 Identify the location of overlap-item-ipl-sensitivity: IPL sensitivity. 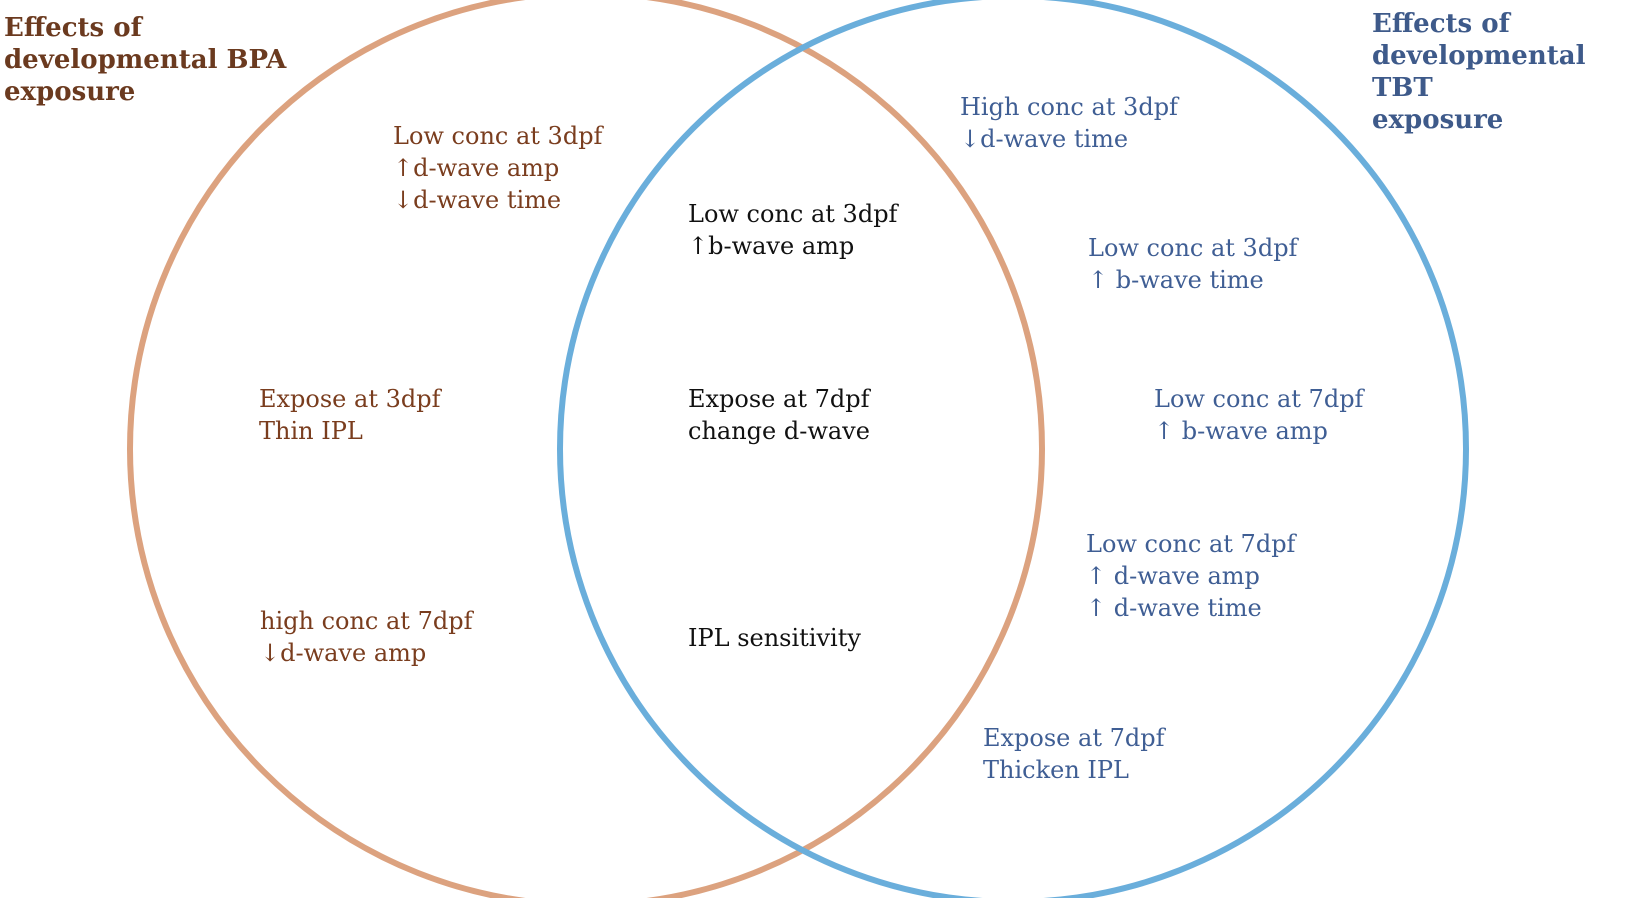
(774, 638).